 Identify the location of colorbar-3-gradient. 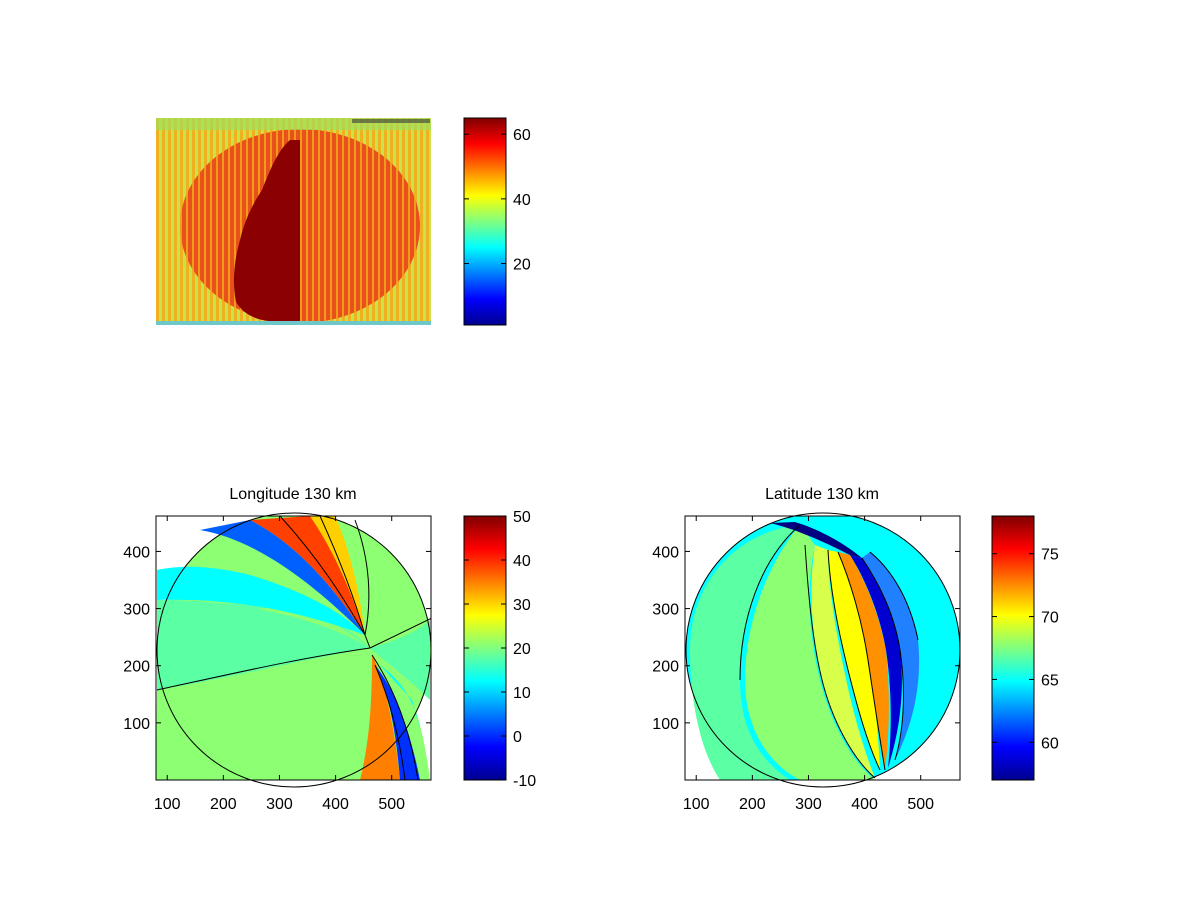
(1013, 648).